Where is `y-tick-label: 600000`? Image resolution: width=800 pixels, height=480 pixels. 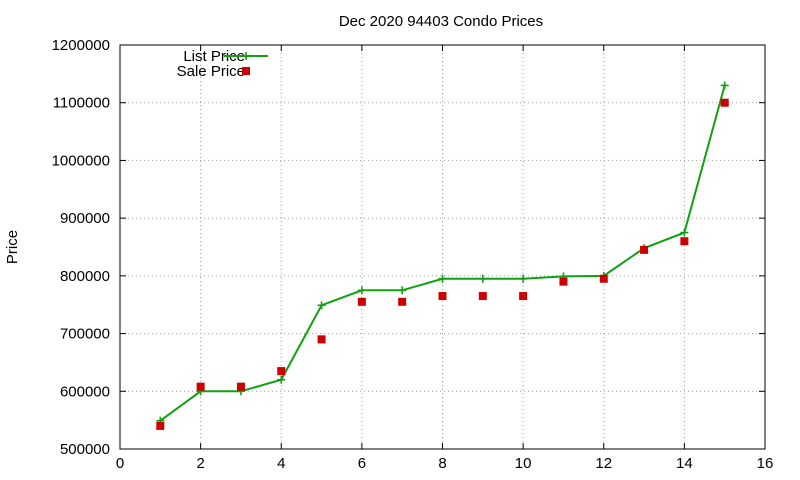 y-tick-label: 600000 is located at coordinates (85, 391).